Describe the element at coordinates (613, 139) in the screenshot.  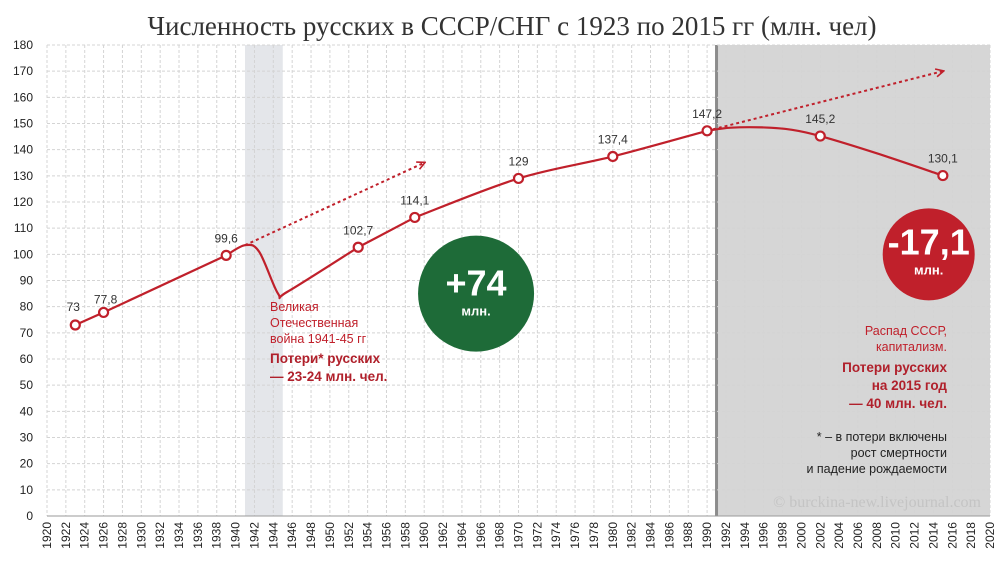
I see `data-label: 137,4` at that location.